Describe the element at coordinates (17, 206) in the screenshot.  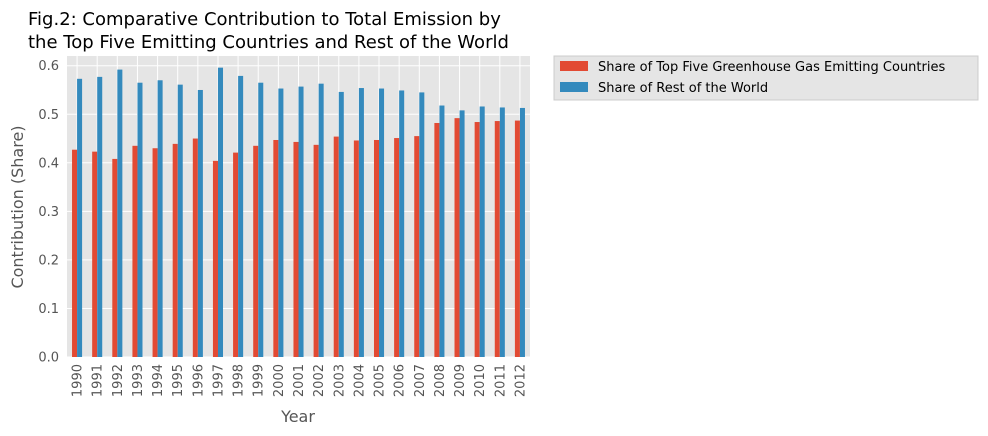
I see `y-axis-label: Contribution (Share)` at that location.